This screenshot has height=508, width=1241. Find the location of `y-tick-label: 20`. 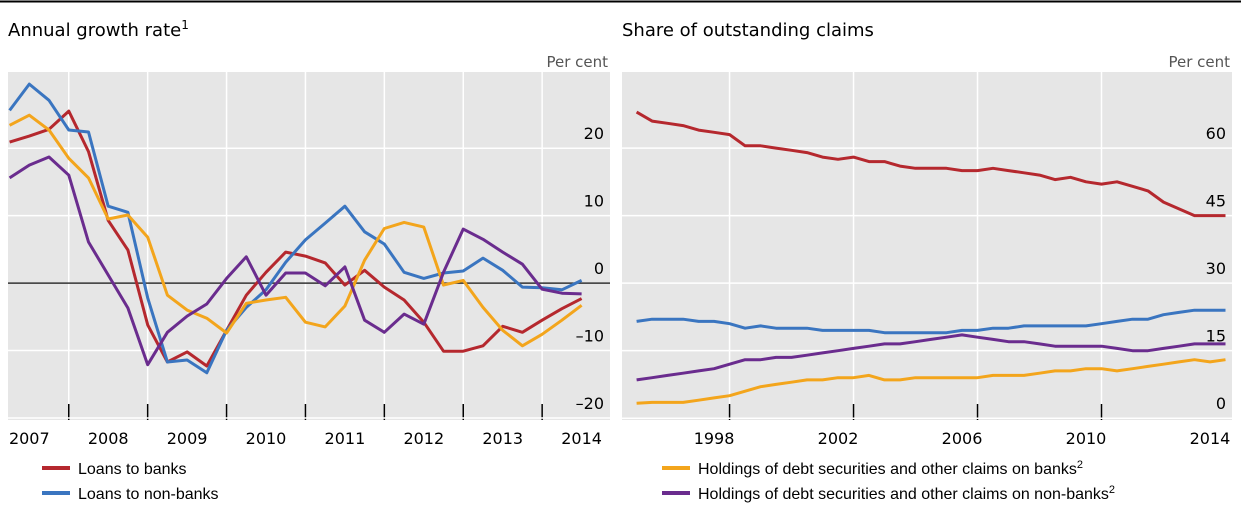

y-tick-label: 20 is located at coordinates (594, 133).